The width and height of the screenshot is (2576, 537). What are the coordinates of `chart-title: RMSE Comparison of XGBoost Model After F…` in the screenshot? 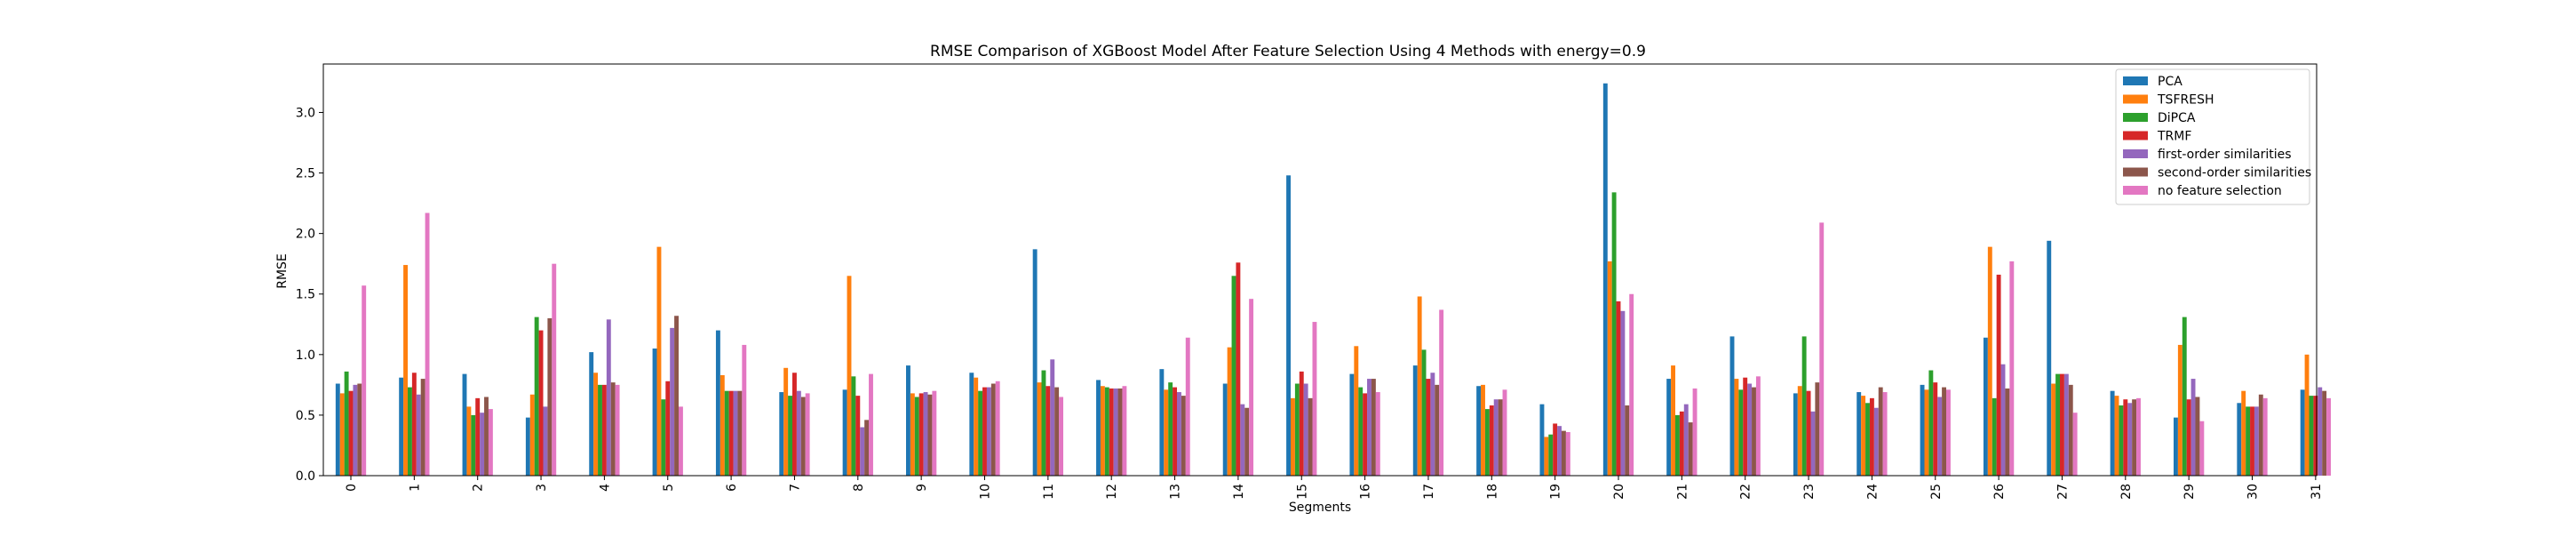 It's located at (1288, 51).